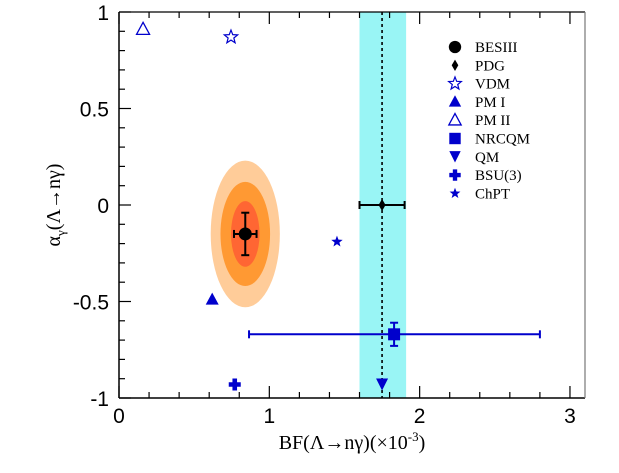 The image size is (619, 473). I want to click on data-point-chpt, so click(337, 241).